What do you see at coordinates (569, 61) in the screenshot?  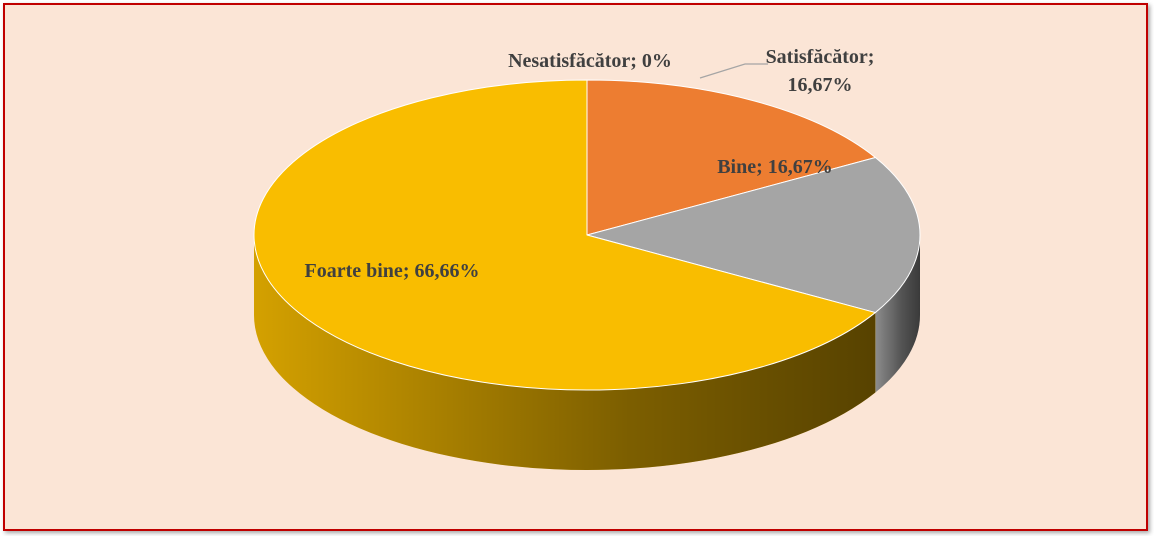 I see `label-category: Nesatisfăcător` at bounding box center [569, 61].